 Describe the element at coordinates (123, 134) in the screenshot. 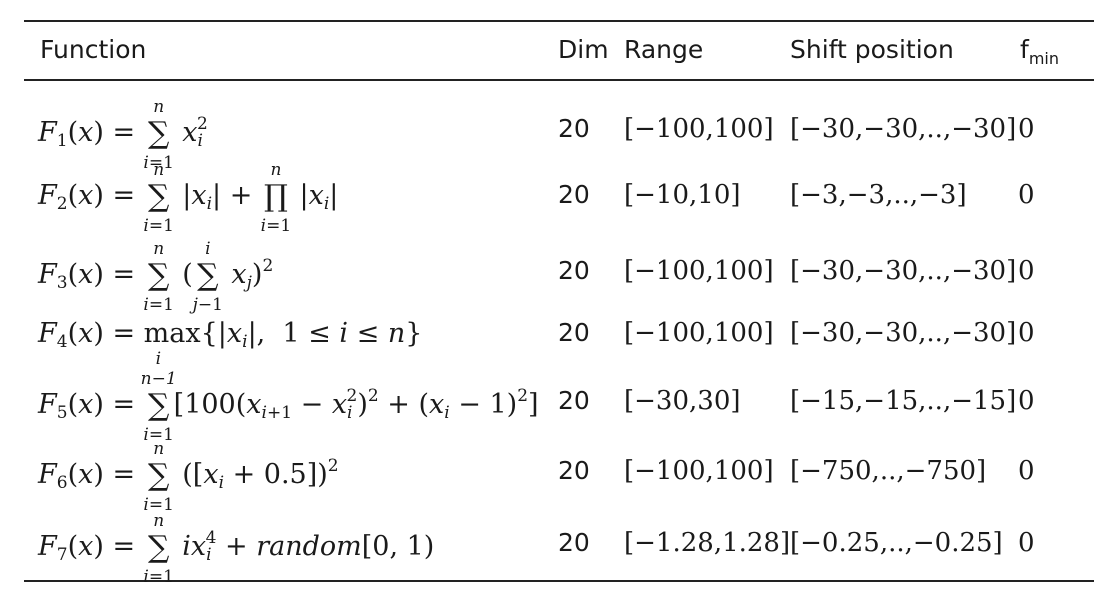

I see `function-formula-f1: F1(x) = n ∑ i=1 xi2` at that location.